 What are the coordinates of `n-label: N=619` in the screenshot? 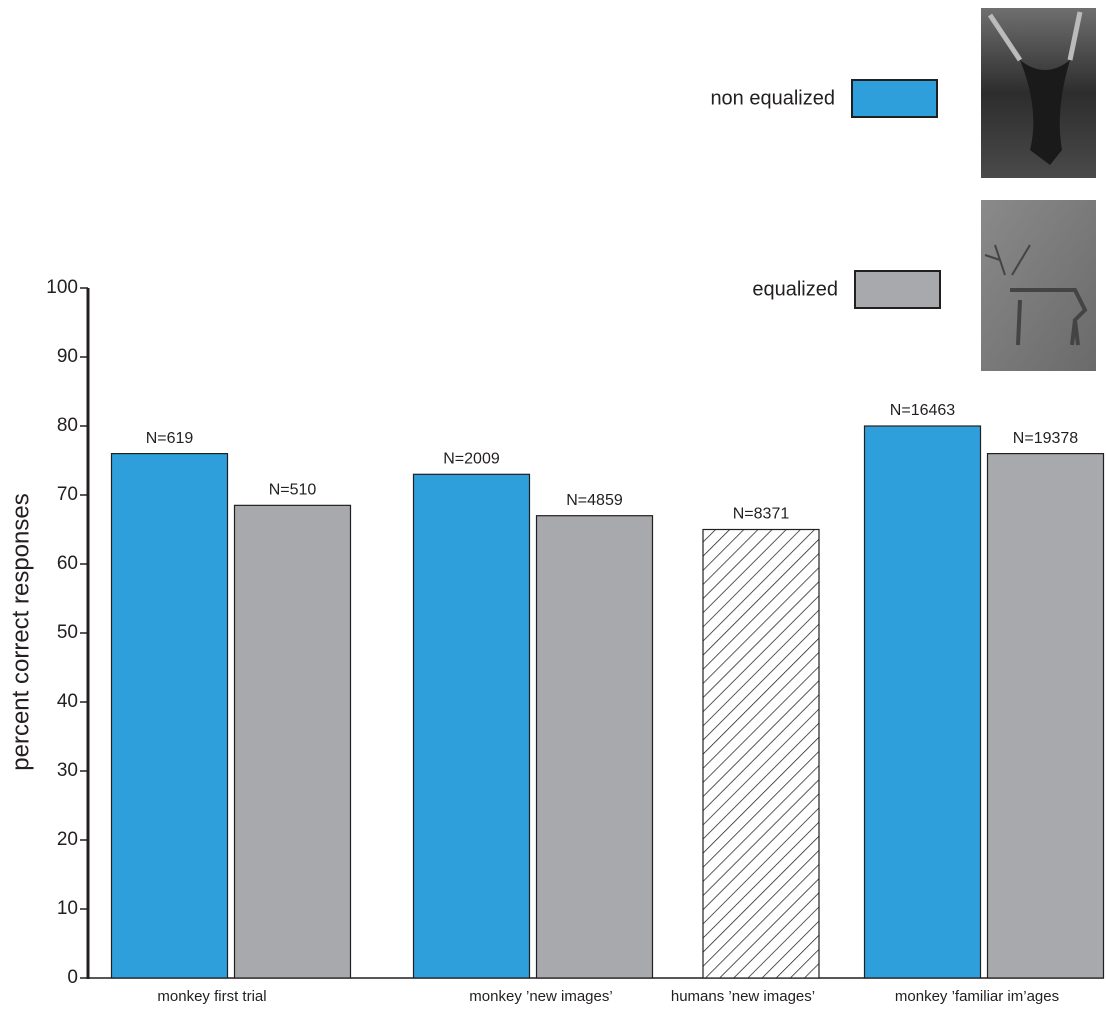 It's located at (170, 438).